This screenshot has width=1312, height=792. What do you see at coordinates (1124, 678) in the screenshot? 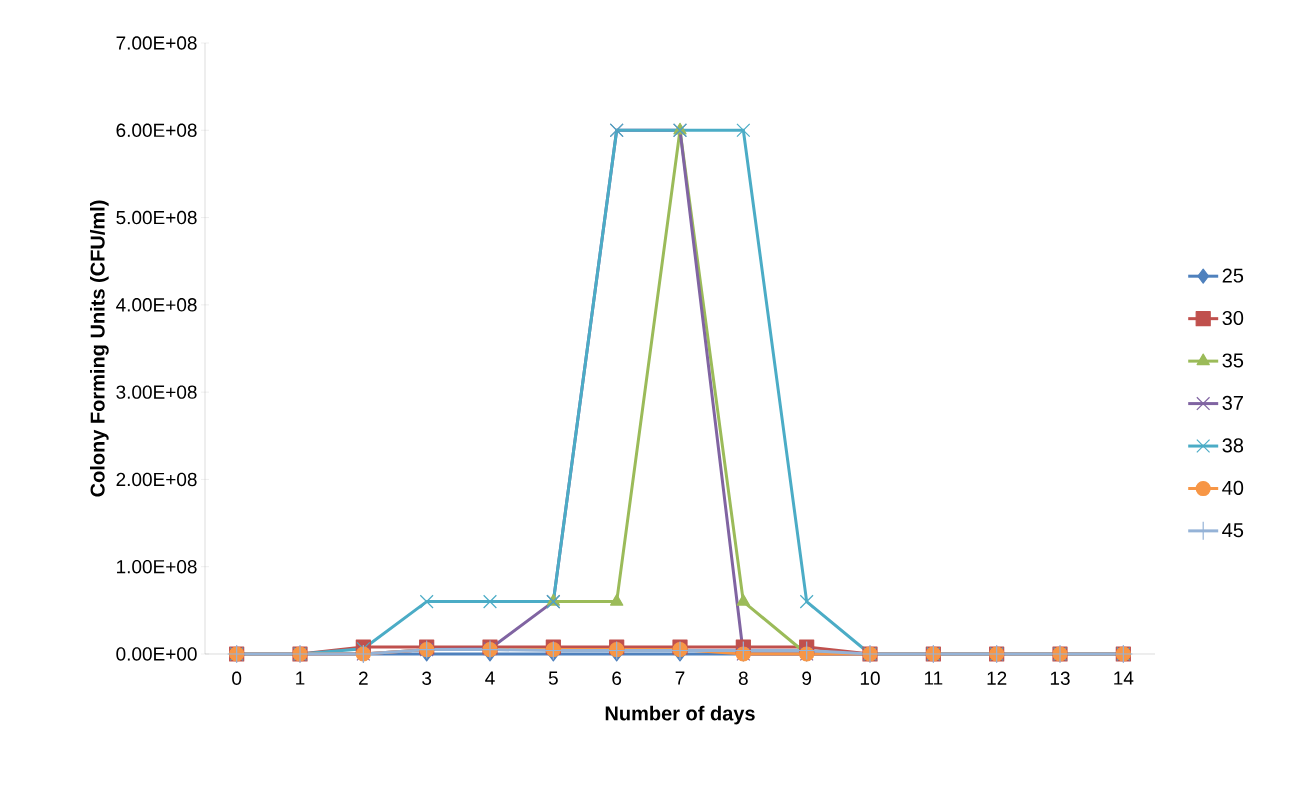
I see `x-tick-label: 14` at bounding box center [1124, 678].